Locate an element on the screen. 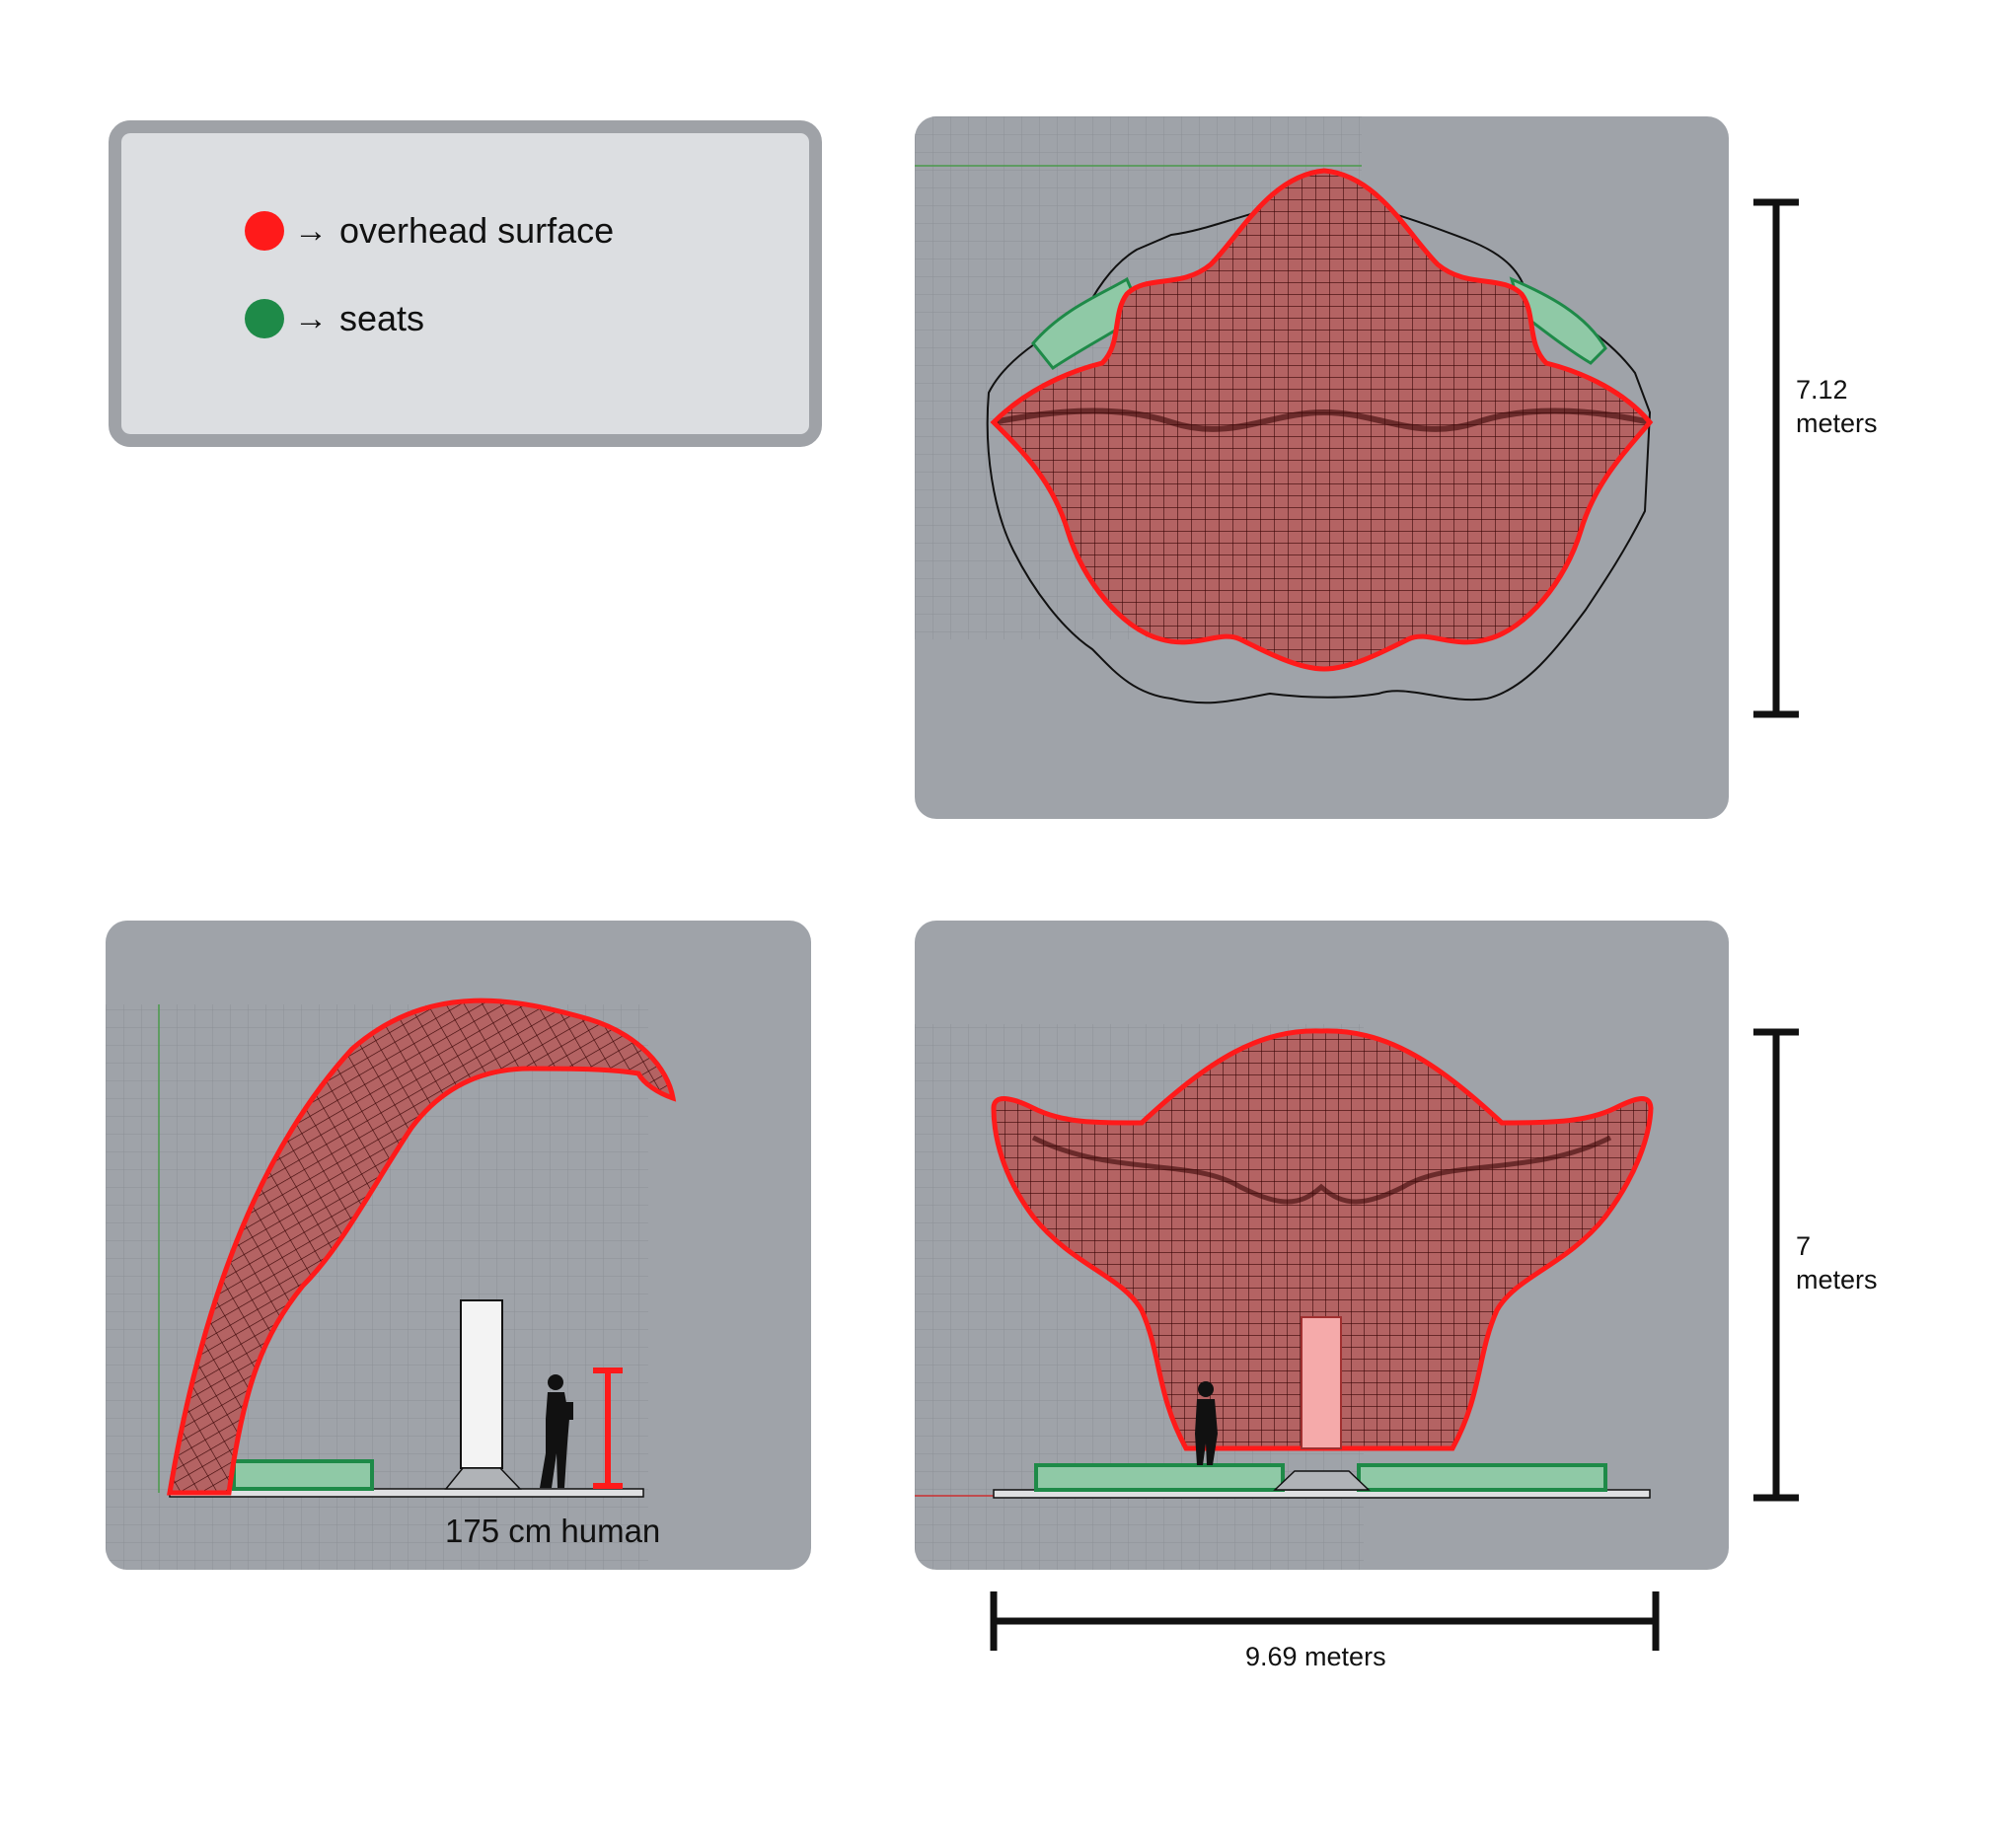 The width and height of the screenshot is (2009, 1848). front-view-drawing is located at coordinates (1284, 1297).